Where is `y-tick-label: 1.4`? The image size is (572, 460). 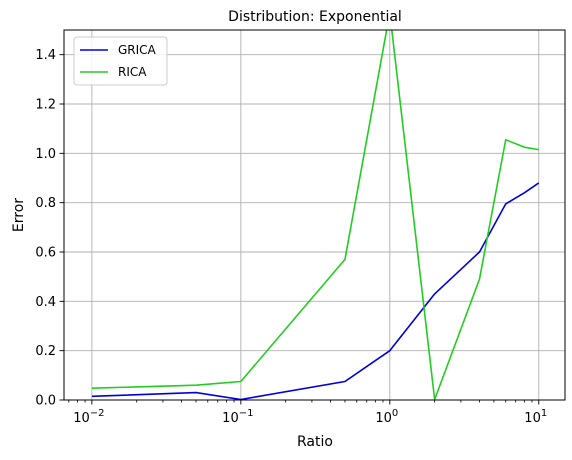 y-tick-label: 1.4 is located at coordinates (45, 55).